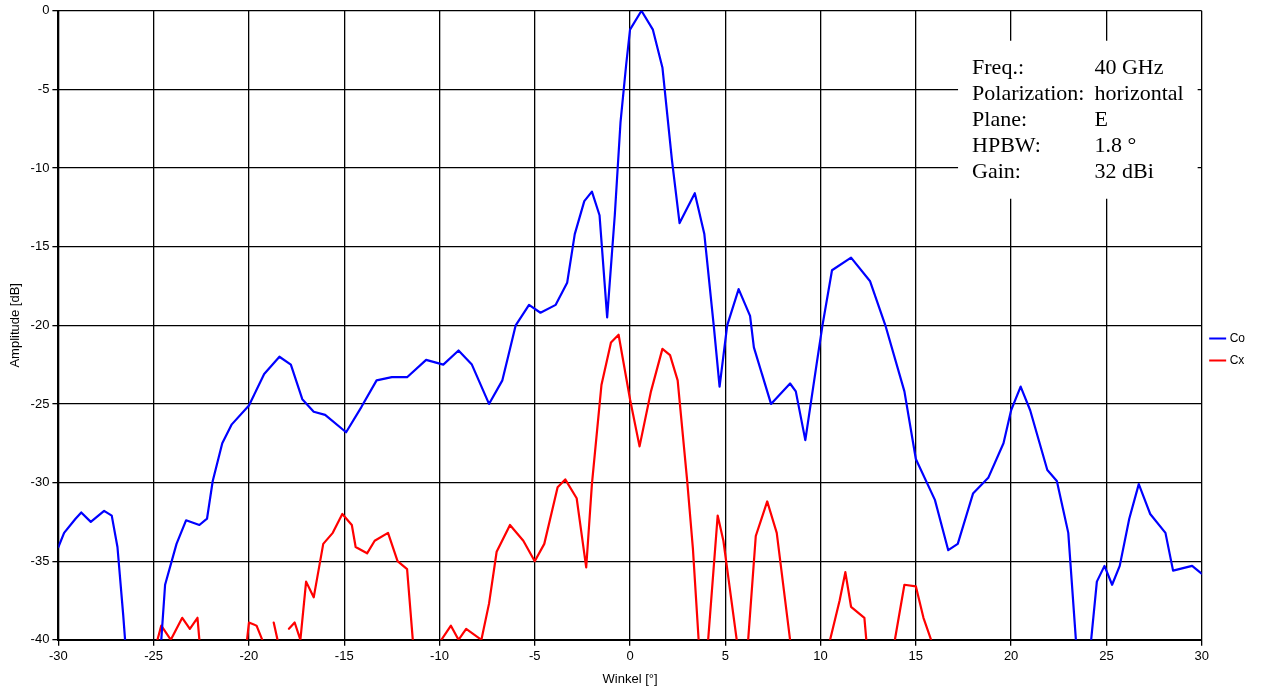  I want to click on x-tick-label: 0, so click(630, 656).